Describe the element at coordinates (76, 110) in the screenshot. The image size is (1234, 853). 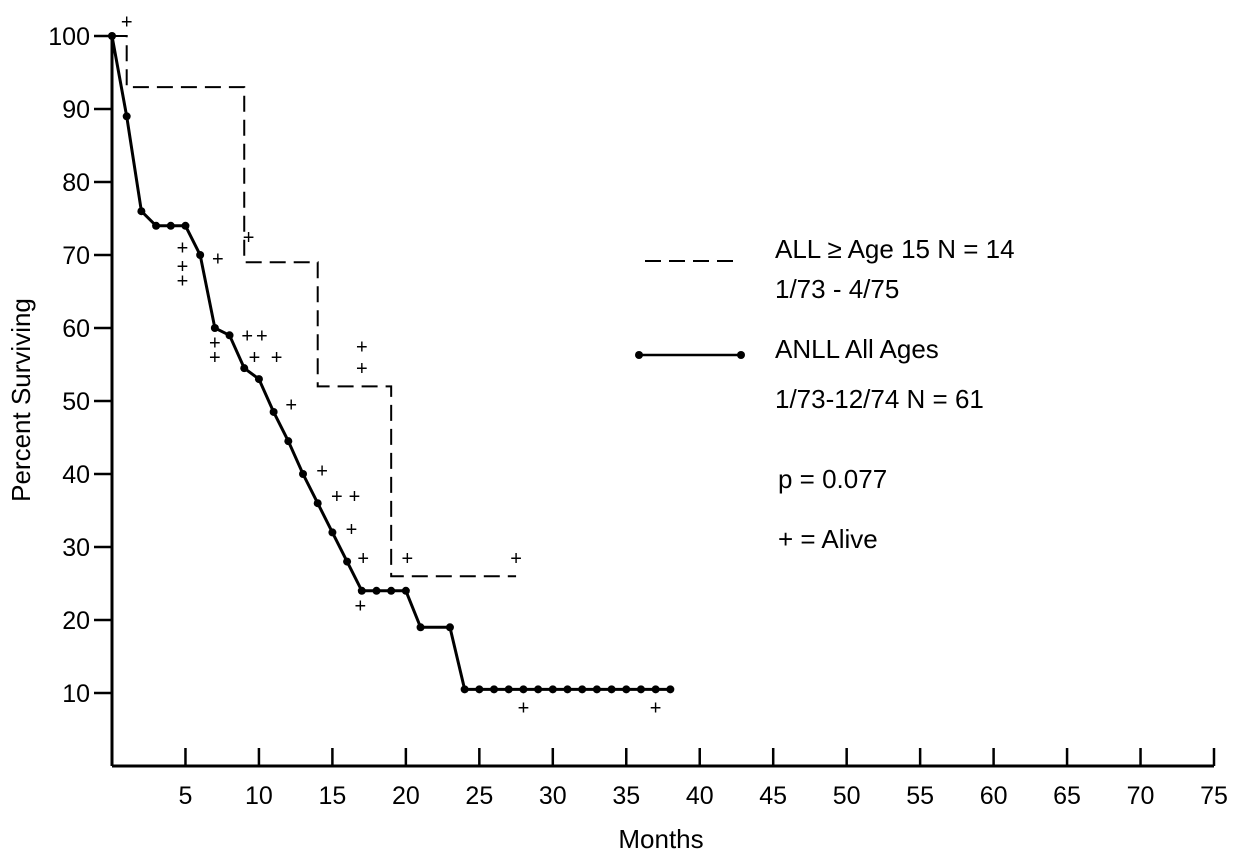
I see `y-tick-label: 90` at that location.